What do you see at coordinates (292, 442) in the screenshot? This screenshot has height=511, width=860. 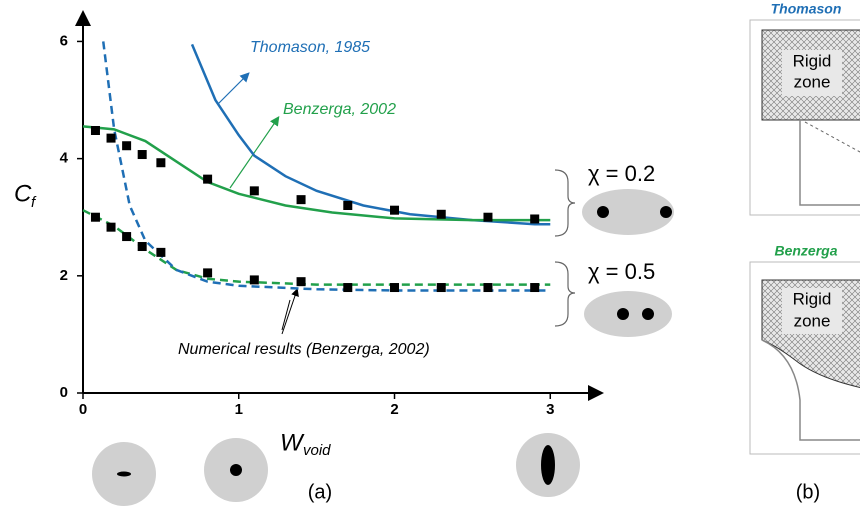 I see `x-label: W` at bounding box center [292, 442].